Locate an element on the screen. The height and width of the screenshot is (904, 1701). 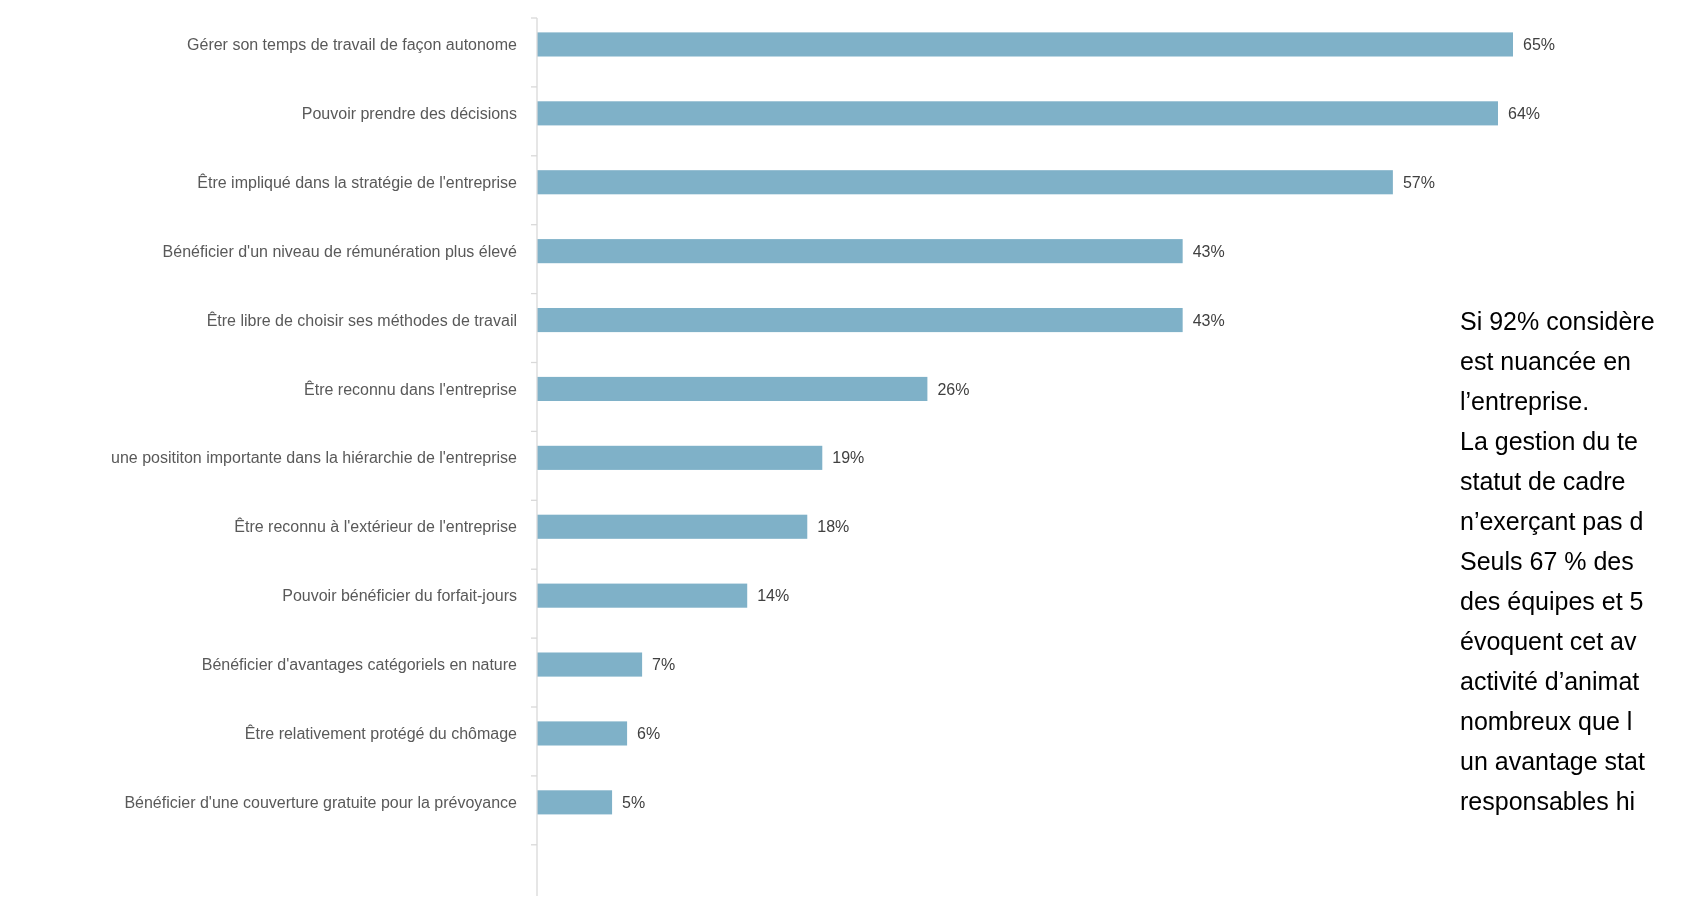
data-label: 6% is located at coordinates (649, 734).